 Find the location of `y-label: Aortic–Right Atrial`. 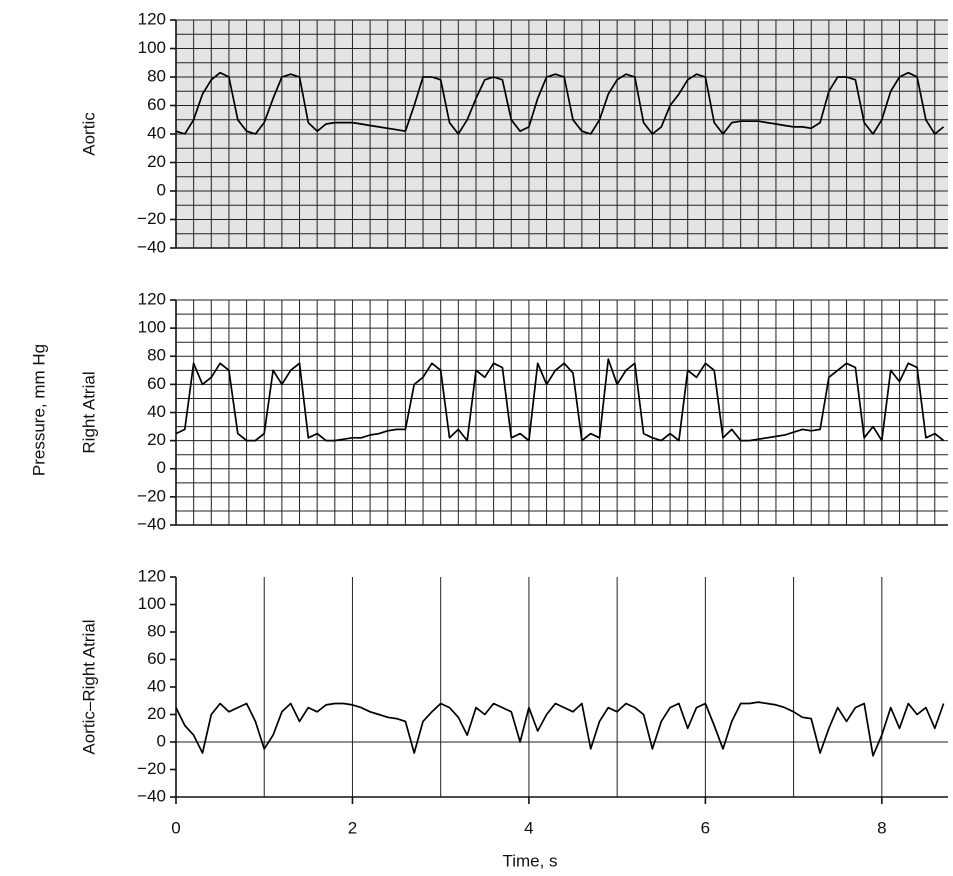

y-label: Aortic–Right Atrial is located at coordinates (88, 686).